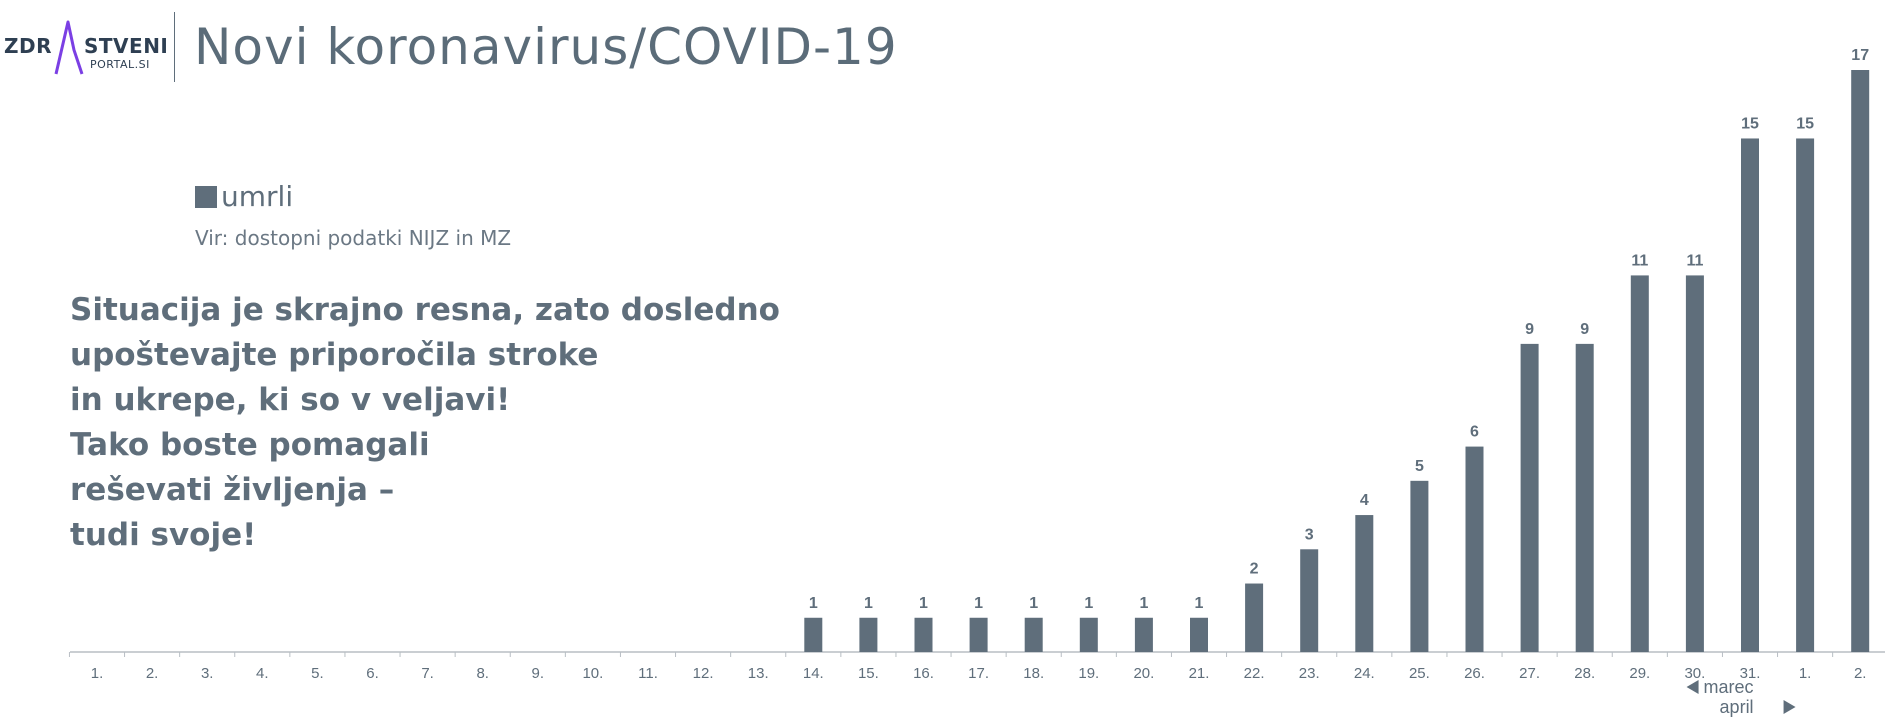 The height and width of the screenshot is (720, 1890). What do you see at coordinates (290, 400) in the screenshot?
I see `message-line: in ukrepe, ki so v veljavi!` at bounding box center [290, 400].